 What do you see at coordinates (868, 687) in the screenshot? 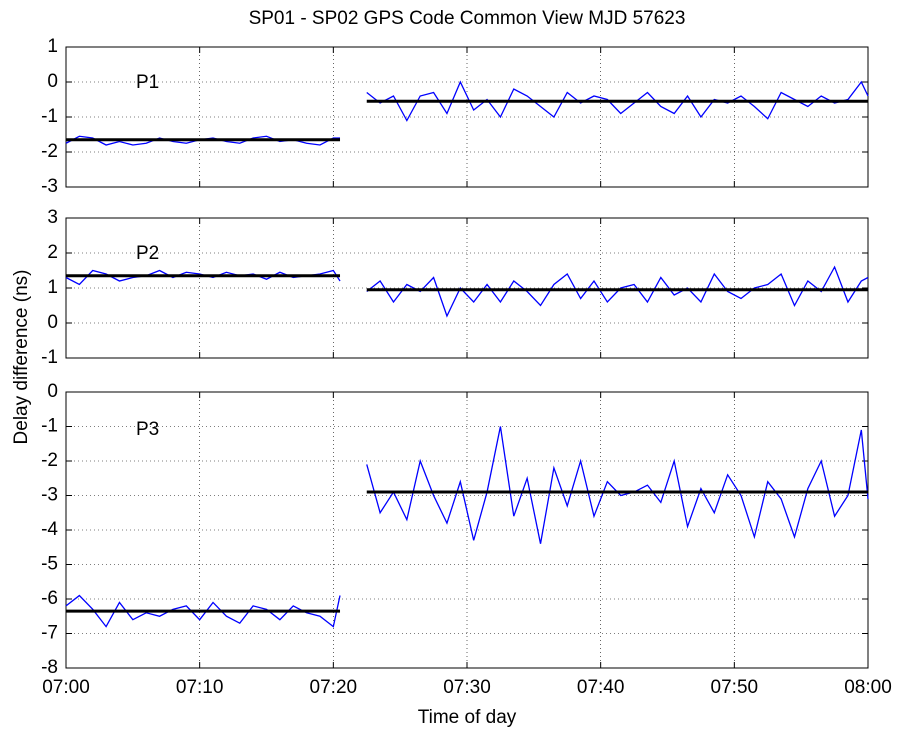
I see `x-tick-label: 08:00` at bounding box center [868, 687].